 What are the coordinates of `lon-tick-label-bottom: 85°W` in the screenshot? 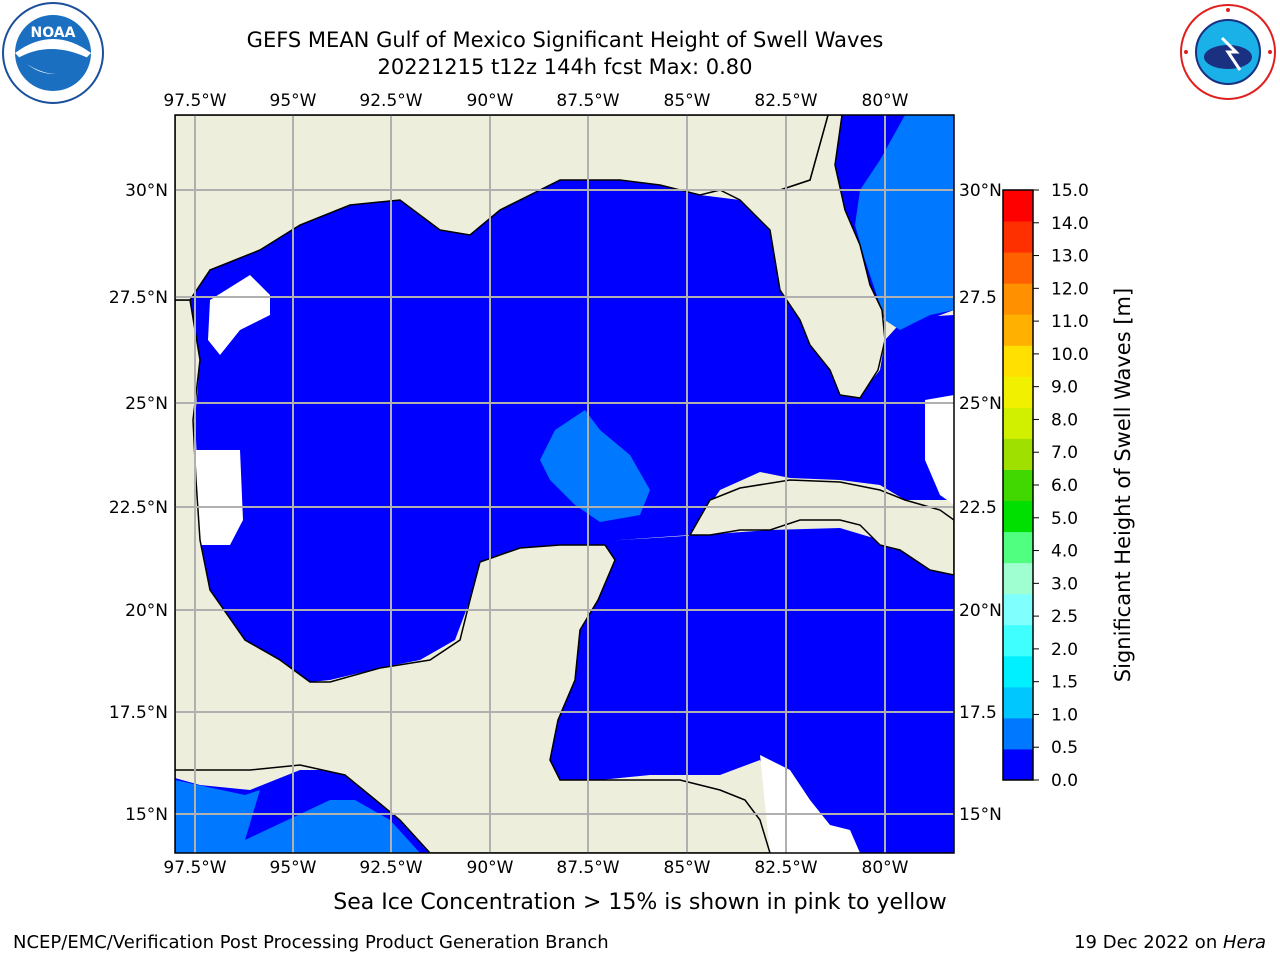 It's located at (687, 868).